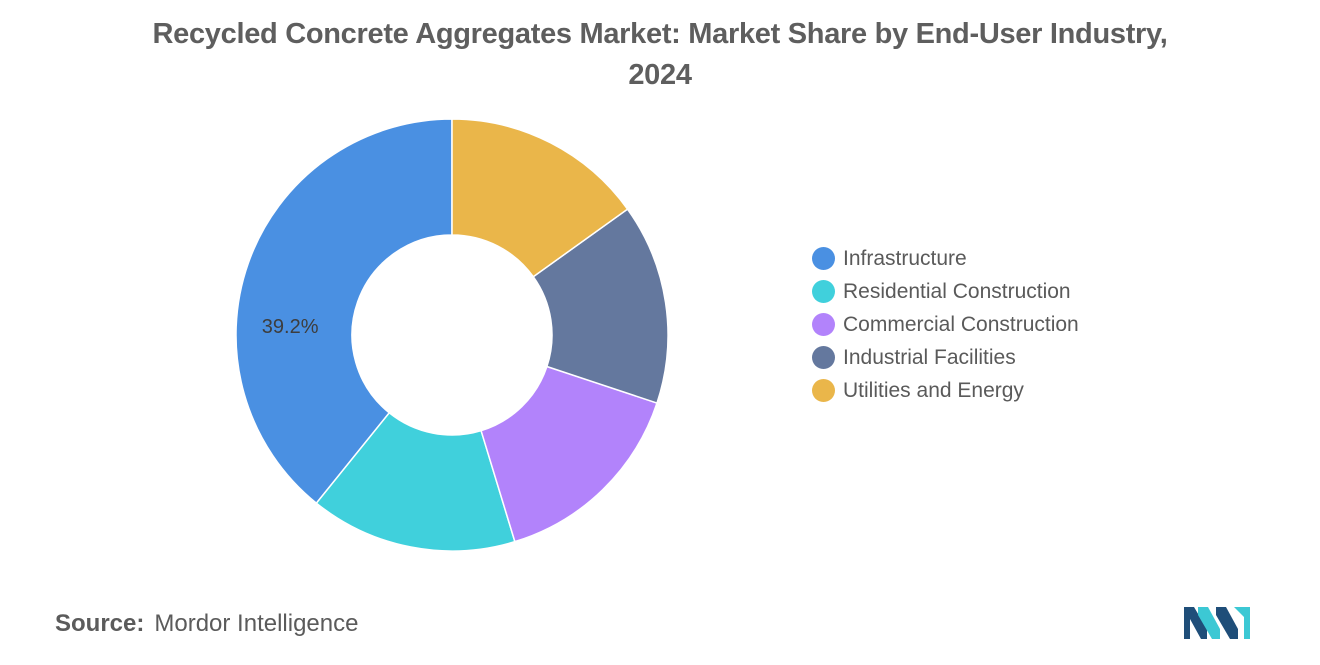 The width and height of the screenshot is (1320, 665). I want to click on legend-item-commercial-construction: Commercial Construction, so click(945, 324).